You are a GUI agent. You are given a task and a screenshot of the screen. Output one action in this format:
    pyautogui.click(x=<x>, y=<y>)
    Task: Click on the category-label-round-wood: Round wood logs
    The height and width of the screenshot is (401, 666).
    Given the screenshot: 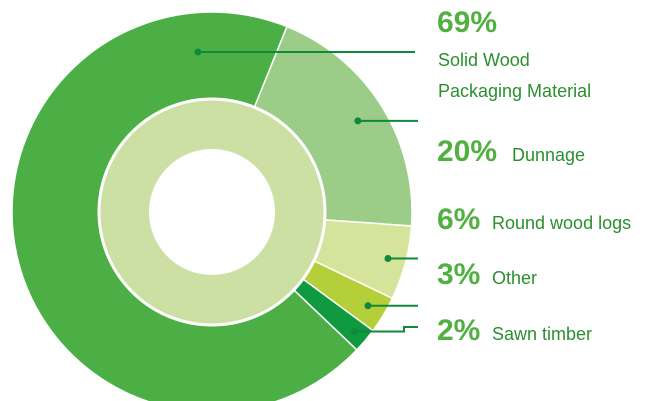 What is the action you would take?
    pyautogui.click(x=561, y=223)
    